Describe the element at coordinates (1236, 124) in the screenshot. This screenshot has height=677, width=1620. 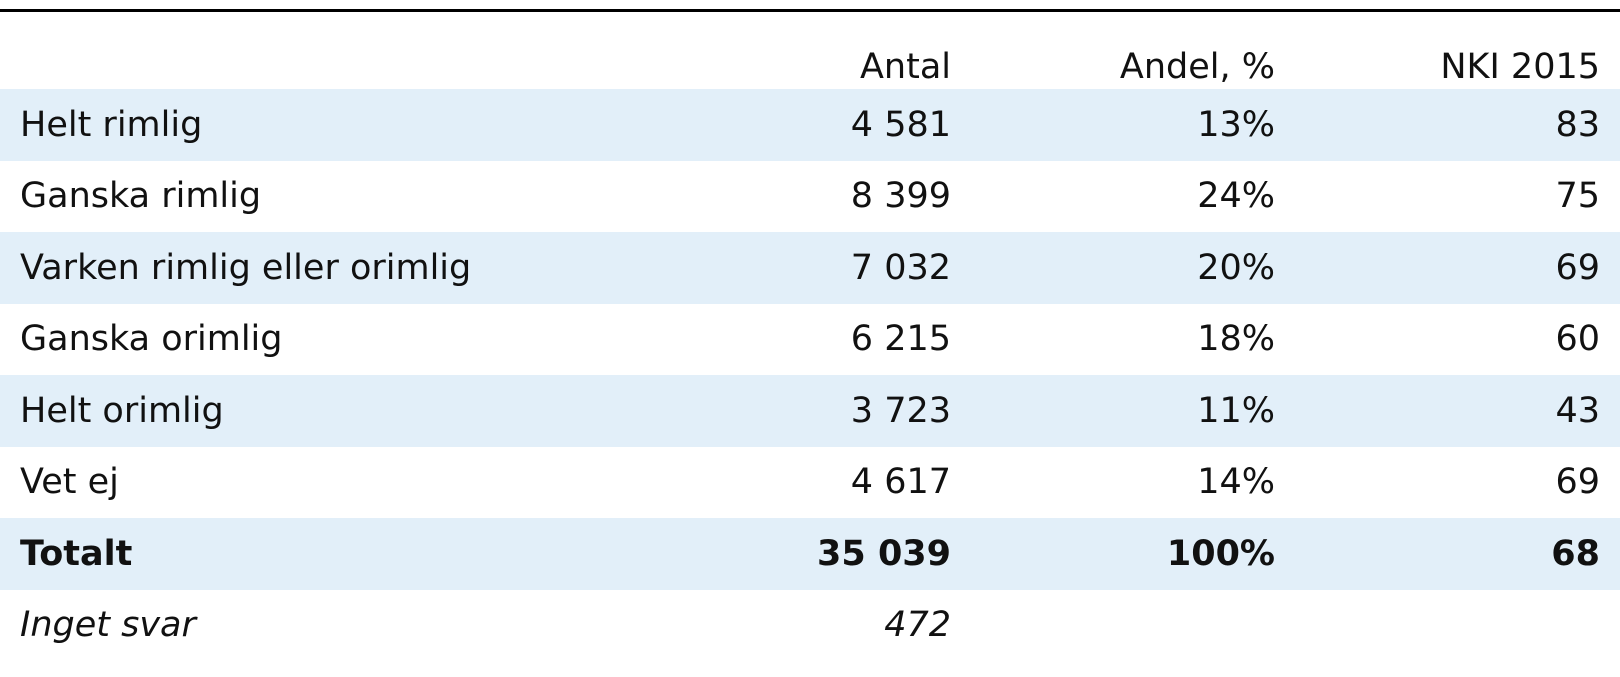
I see `row-andel: 13%` at that location.